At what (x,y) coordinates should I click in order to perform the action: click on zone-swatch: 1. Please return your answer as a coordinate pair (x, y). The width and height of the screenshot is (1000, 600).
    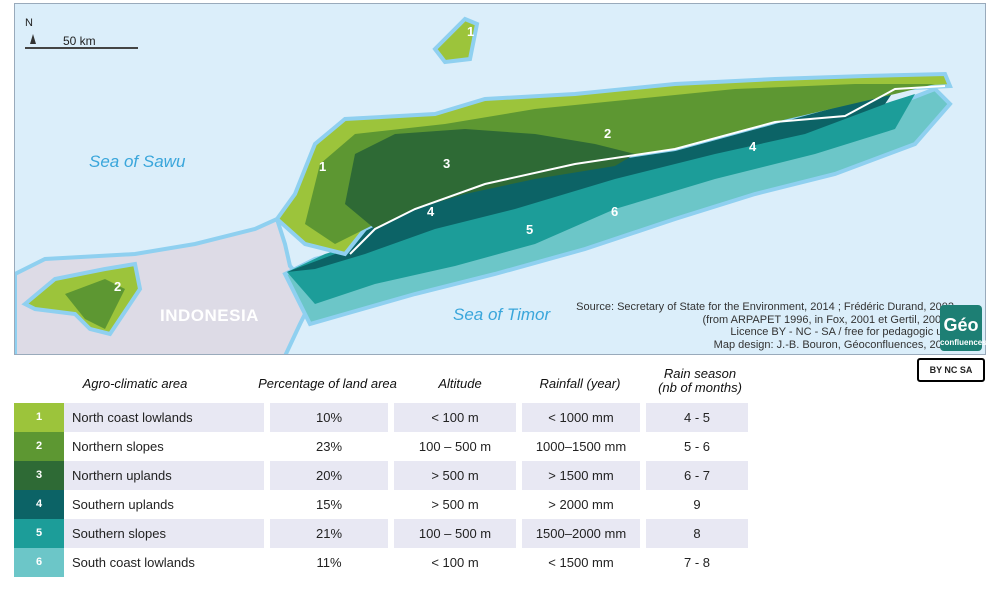
    Looking at the image, I should click on (39, 417).